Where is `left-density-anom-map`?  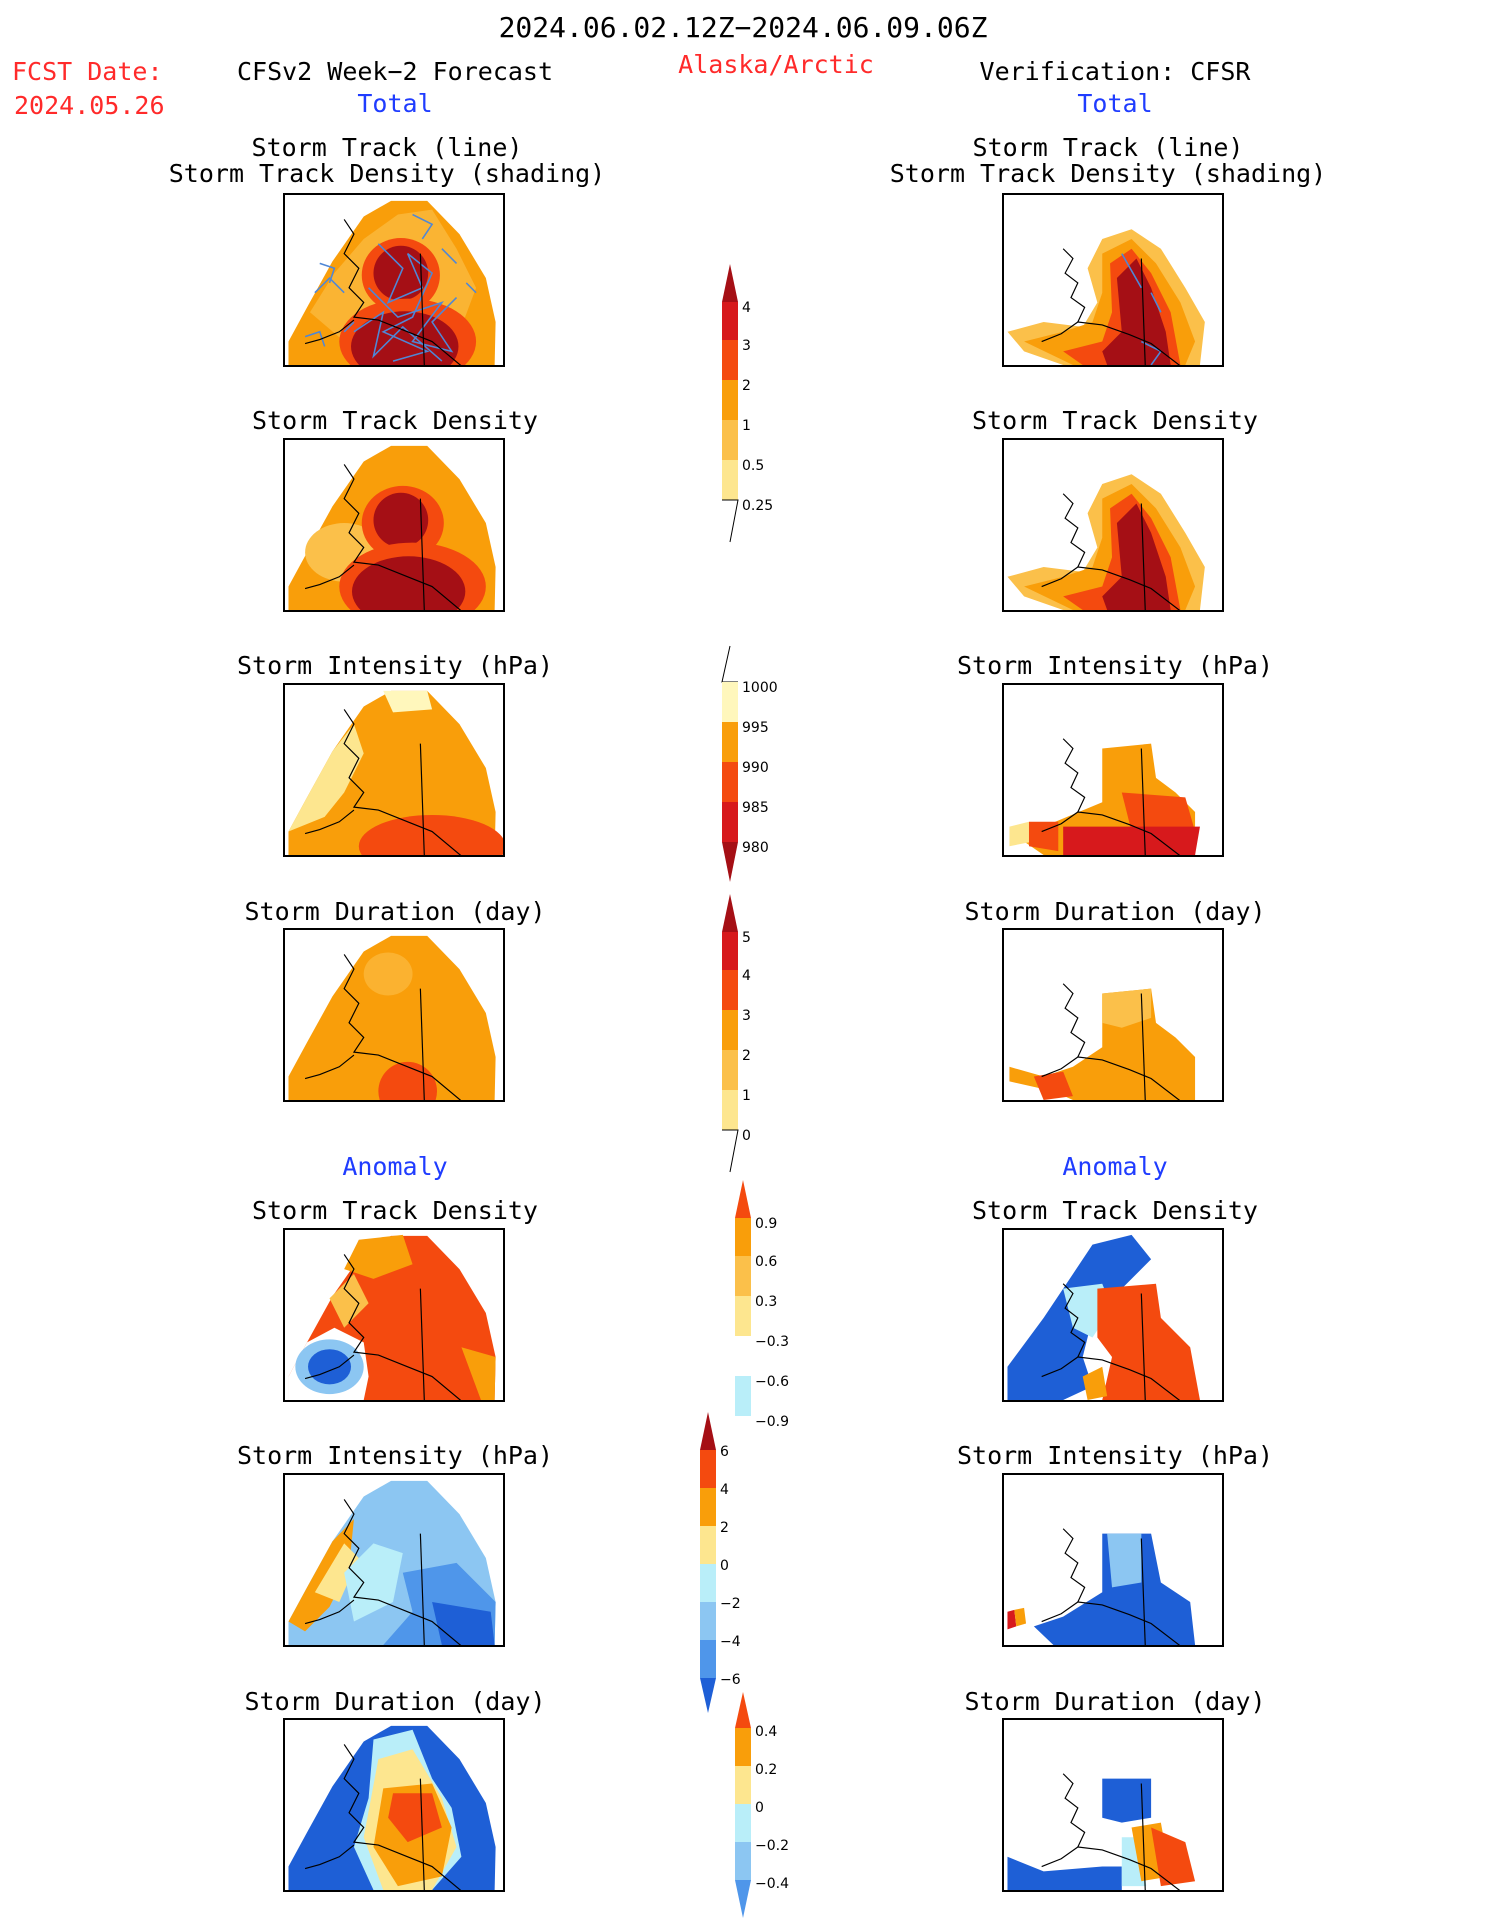
left-density-anom-map is located at coordinates (394, 1315).